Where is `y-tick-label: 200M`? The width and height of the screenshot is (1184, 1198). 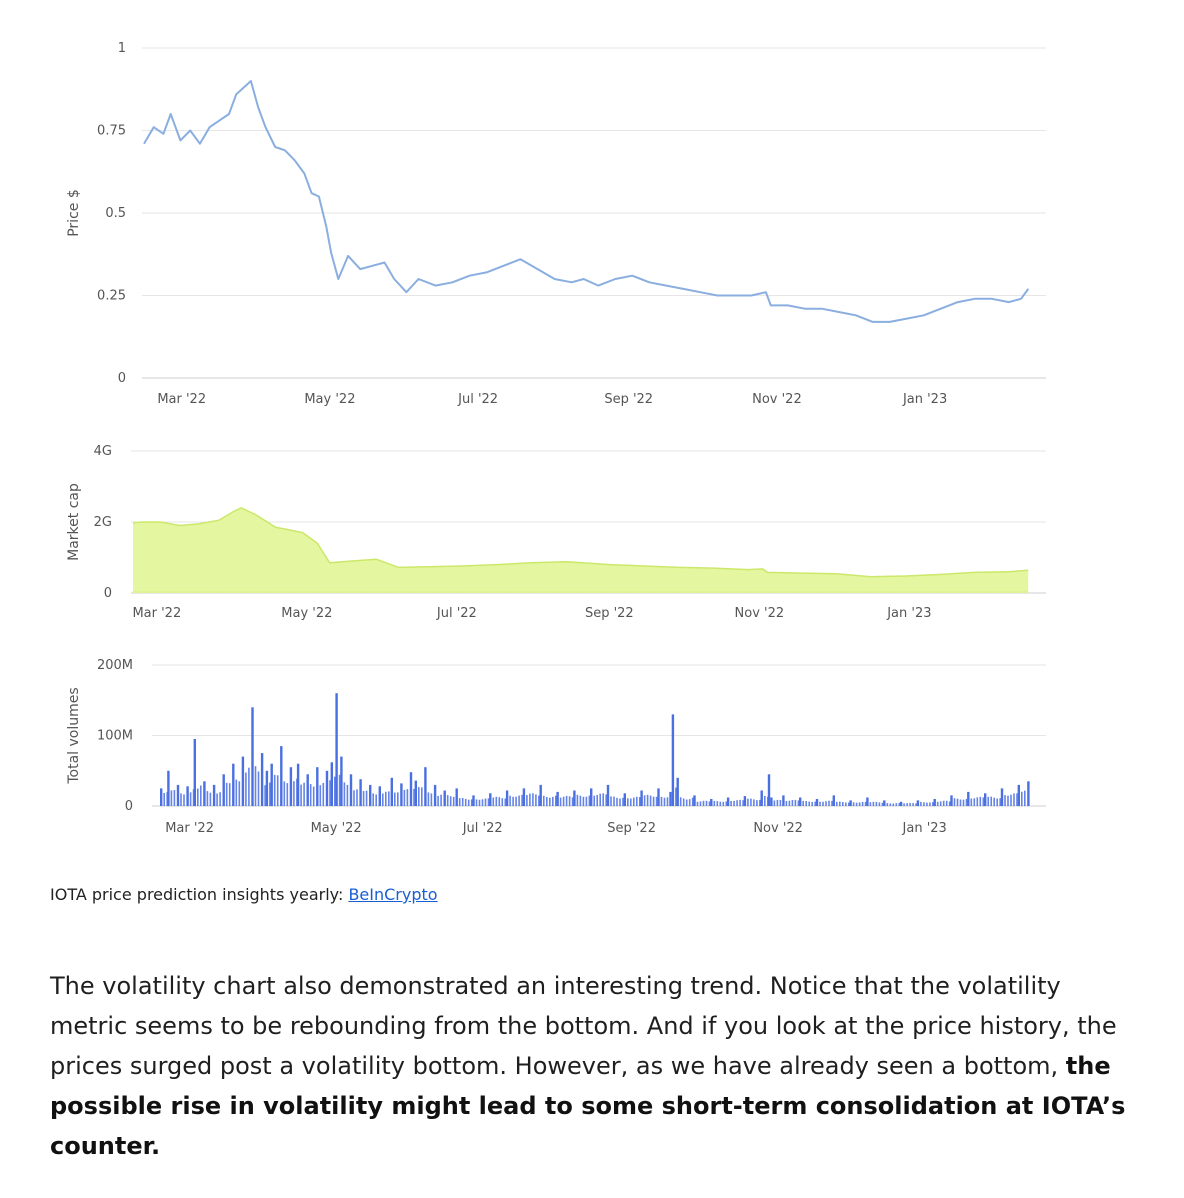 y-tick-label: 200M is located at coordinates (115, 665).